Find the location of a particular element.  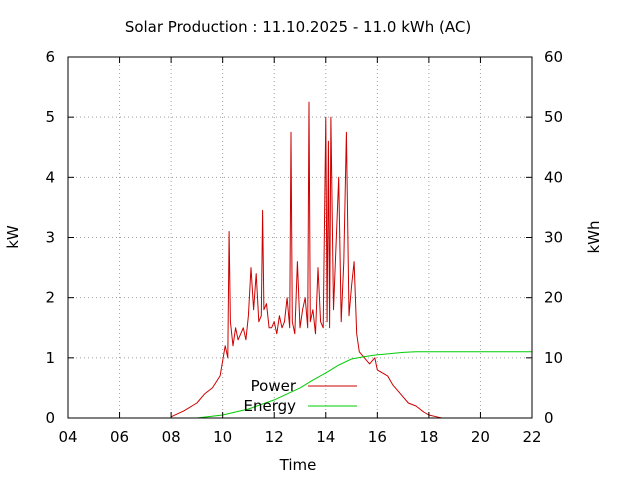

x-axis-label: Time is located at coordinates (298, 465).